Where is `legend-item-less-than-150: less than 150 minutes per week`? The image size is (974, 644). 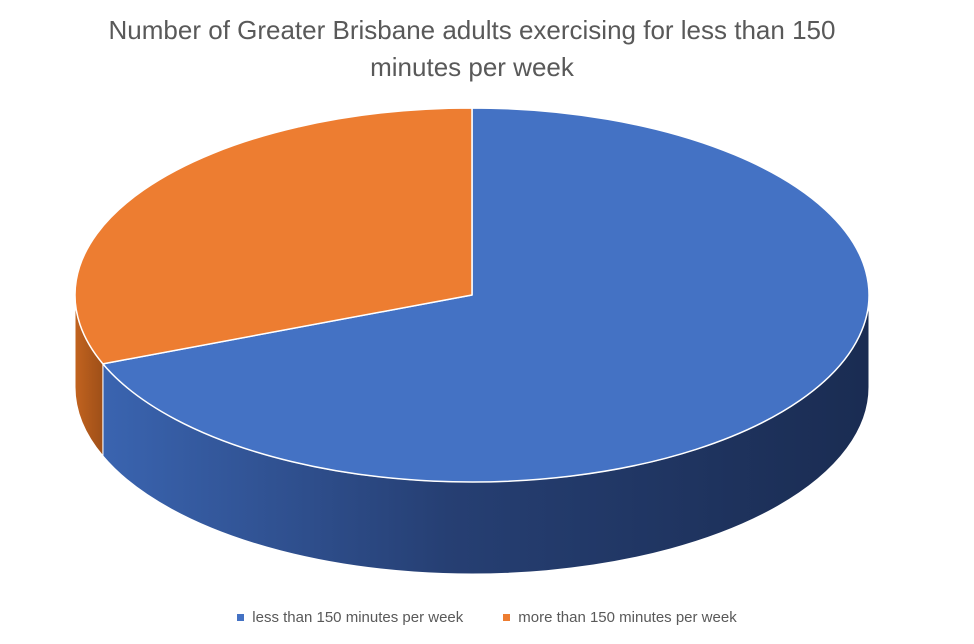
legend-item-less-than-150: less than 150 minutes per week is located at coordinates (350, 617).